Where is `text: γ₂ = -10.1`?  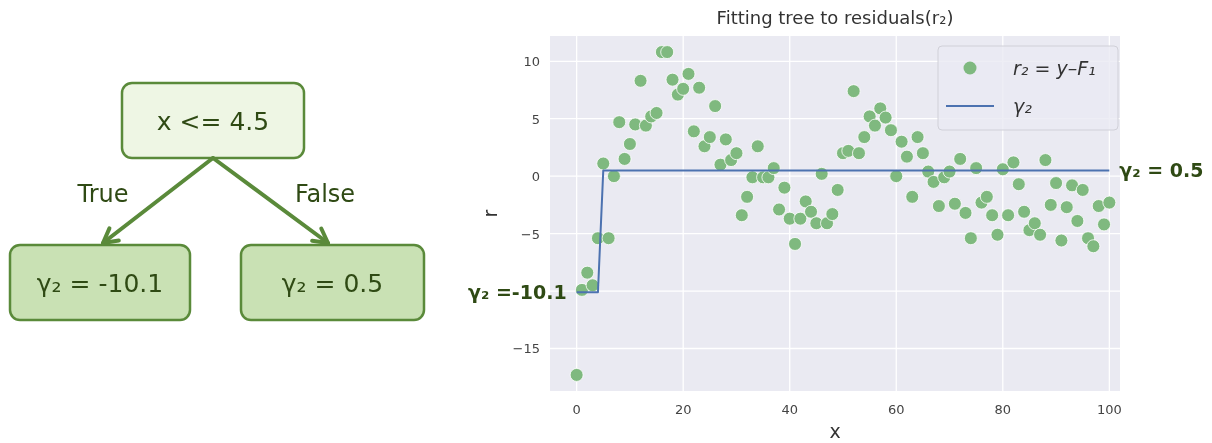
text: γ₂ = -10.1 is located at coordinates (100, 283).